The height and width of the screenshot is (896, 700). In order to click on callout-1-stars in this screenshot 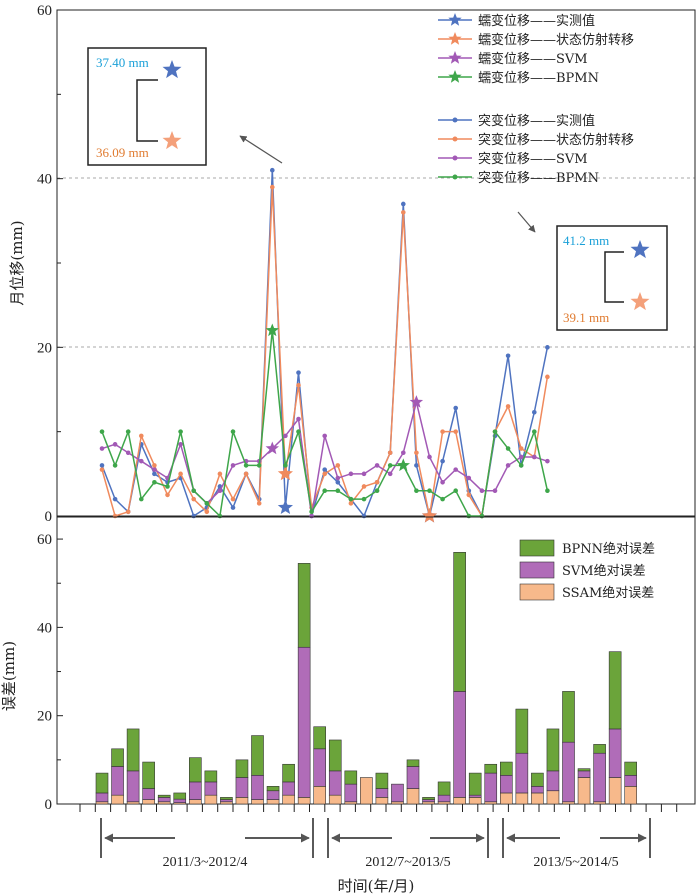, I will do `click(172, 105)`.